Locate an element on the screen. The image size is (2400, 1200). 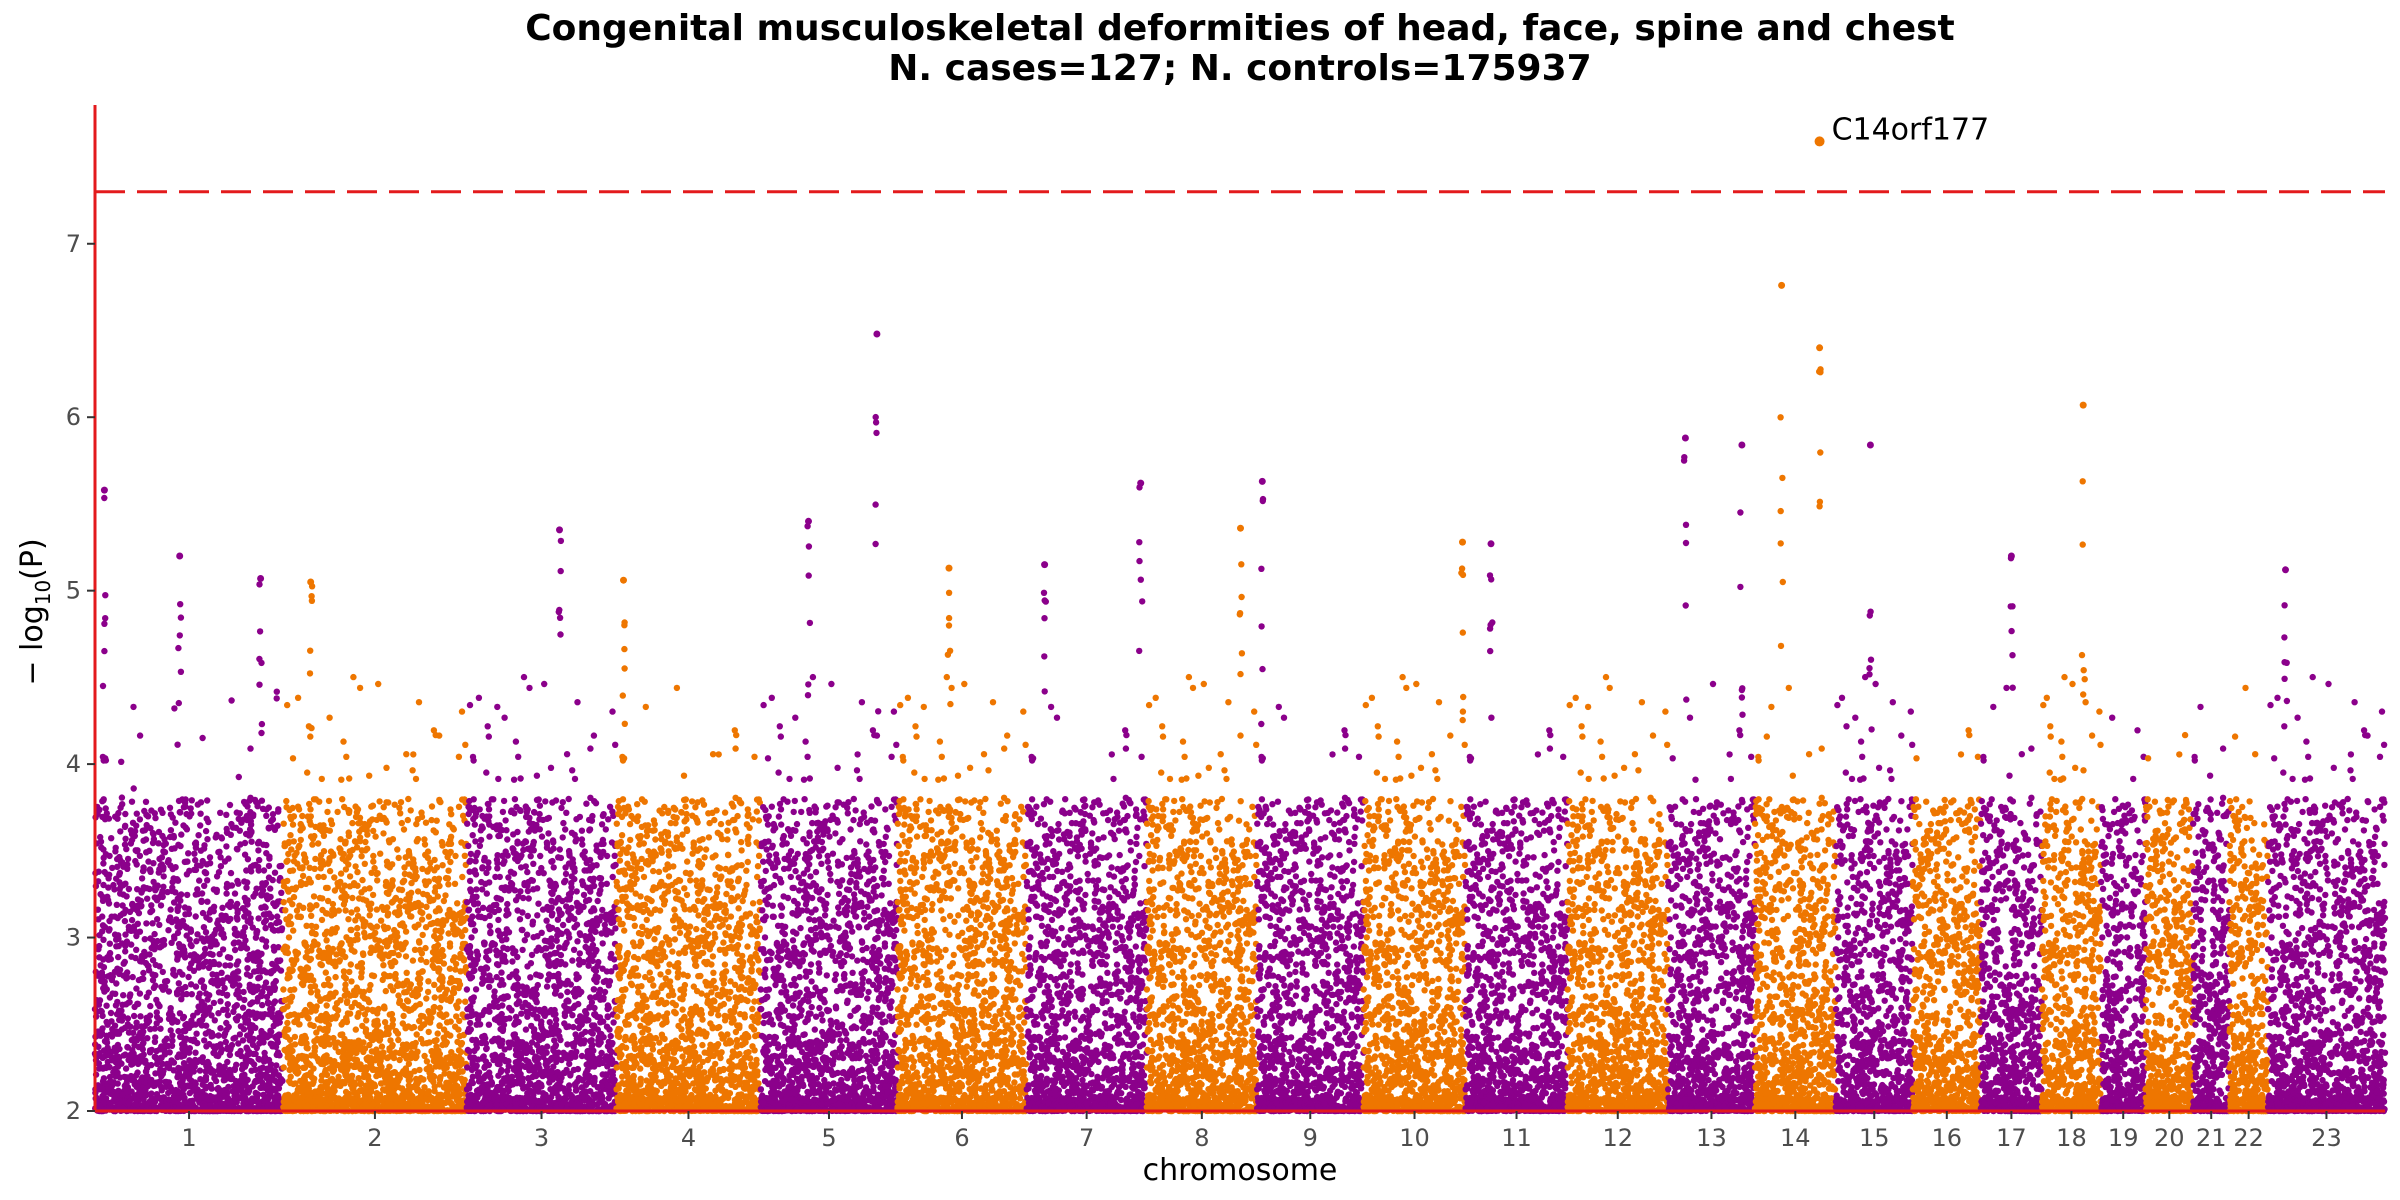
chart-subtitle: N. cases=127; N. controls=175937 is located at coordinates (1239, 68).